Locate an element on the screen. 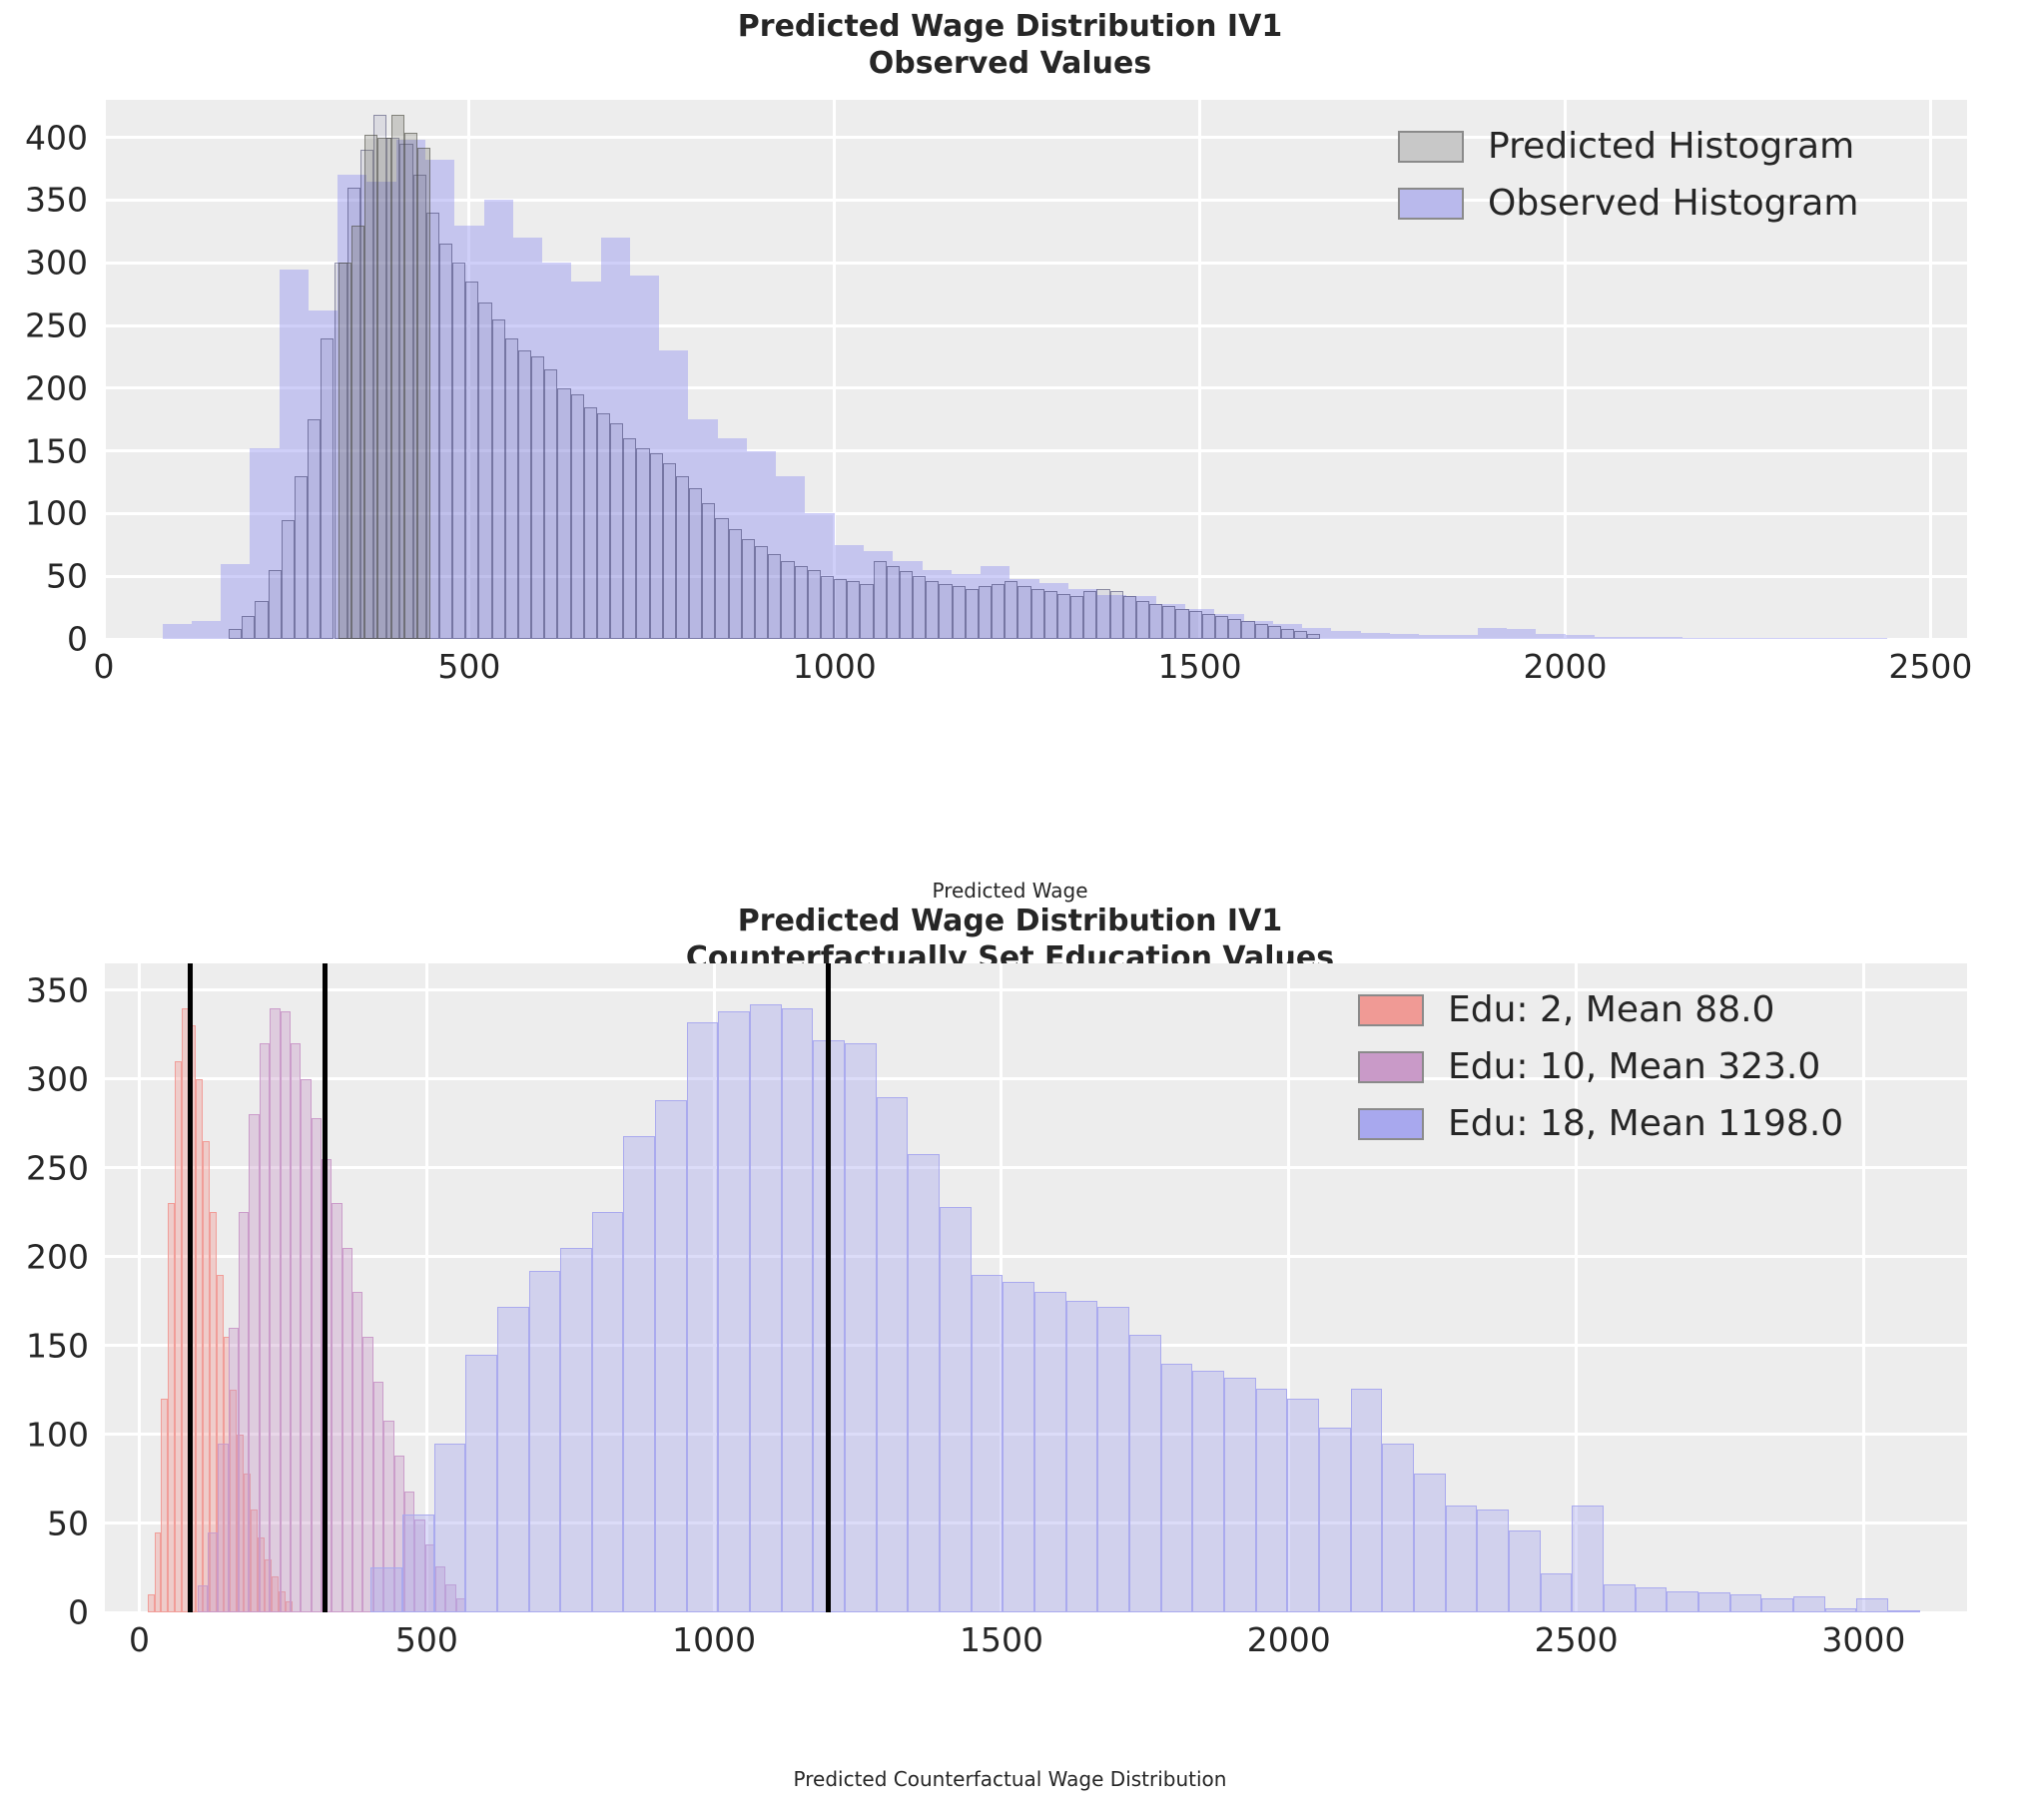 Image resolution: width=2020 pixels, height=1820 pixels. legend-item: Edu: 2, Mean 88.0 is located at coordinates (1600, 1009).